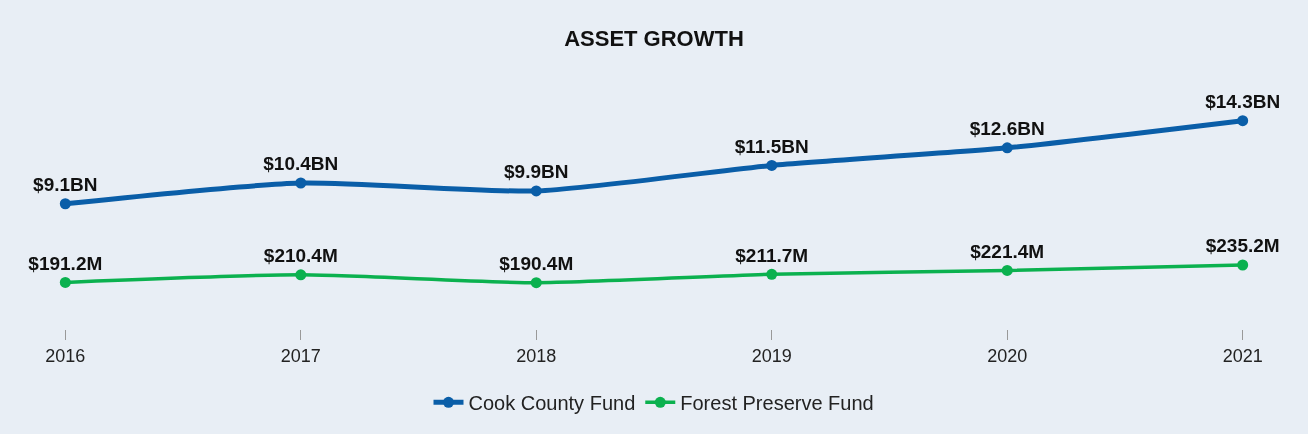  I want to click on data-label: $11.5BN, so click(771, 146).